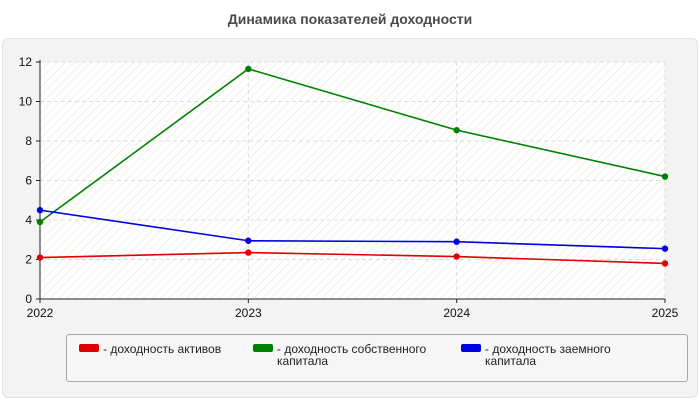  What do you see at coordinates (26, 102) in the screenshot?
I see `y-tick-label-5: 10` at bounding box center [26, 102].